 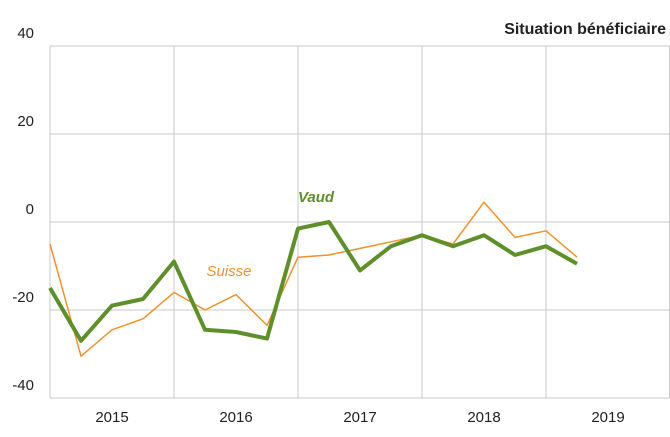 What do you see at coordinates (235, 417) in the screenshot?
I see `x-tick-label: 2016` at bounding box center [235, 417].